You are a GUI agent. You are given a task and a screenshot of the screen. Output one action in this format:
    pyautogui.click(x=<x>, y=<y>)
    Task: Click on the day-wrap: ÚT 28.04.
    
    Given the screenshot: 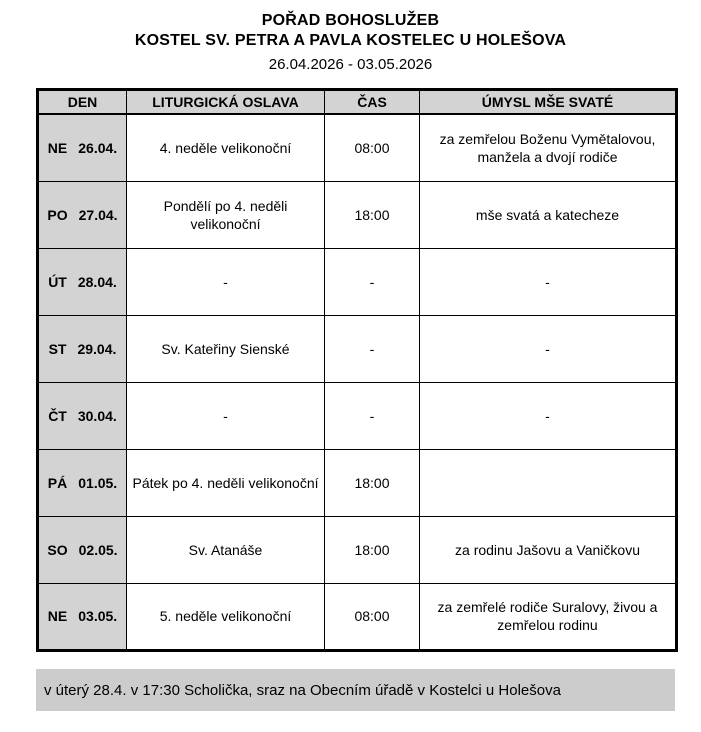 What is the action you would take?
    pyautogui.click(x=82, y=282)
    